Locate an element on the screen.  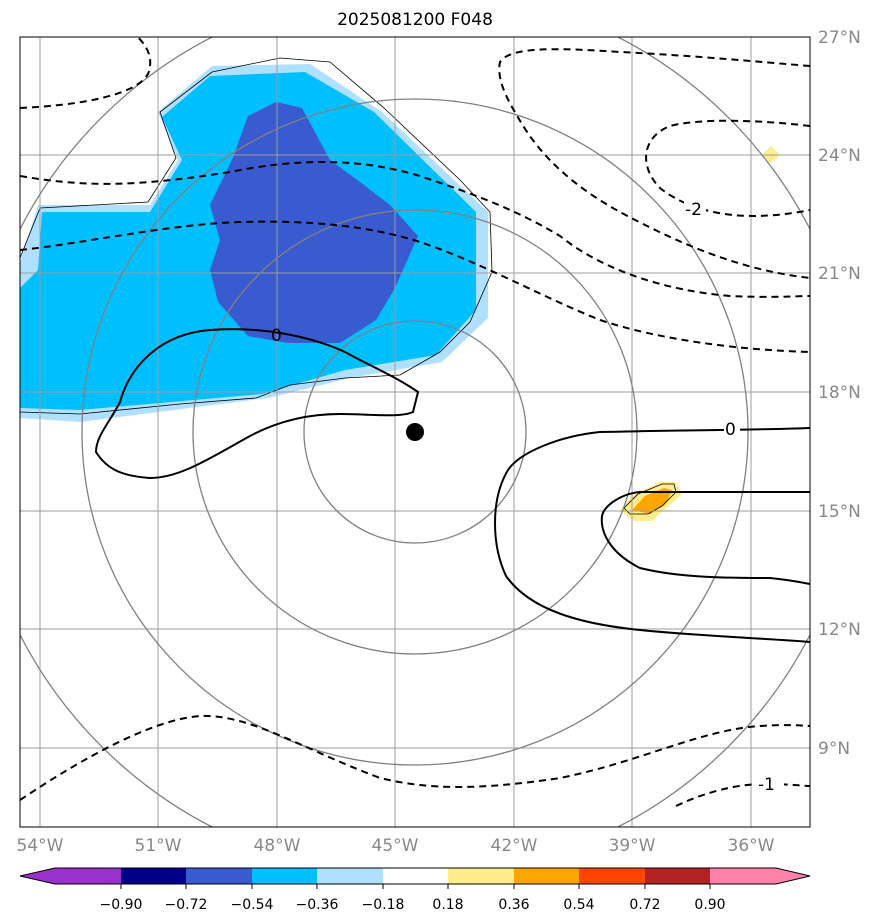
lat-label: 21°N is located at coordinates (839, 274).